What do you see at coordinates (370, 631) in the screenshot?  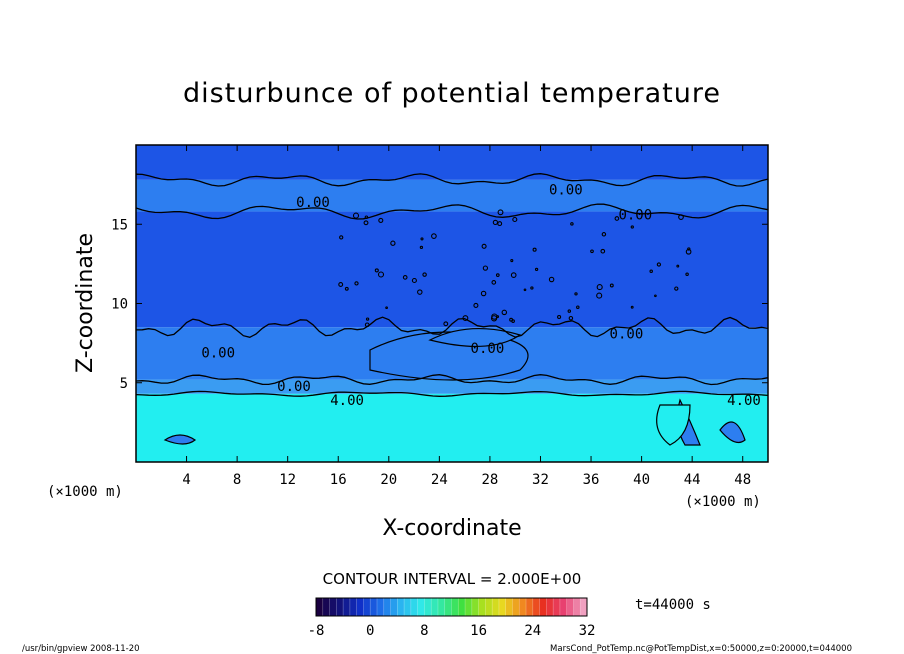 I see `colorbar-tick-label: 0` at bounding box center [370, 631].